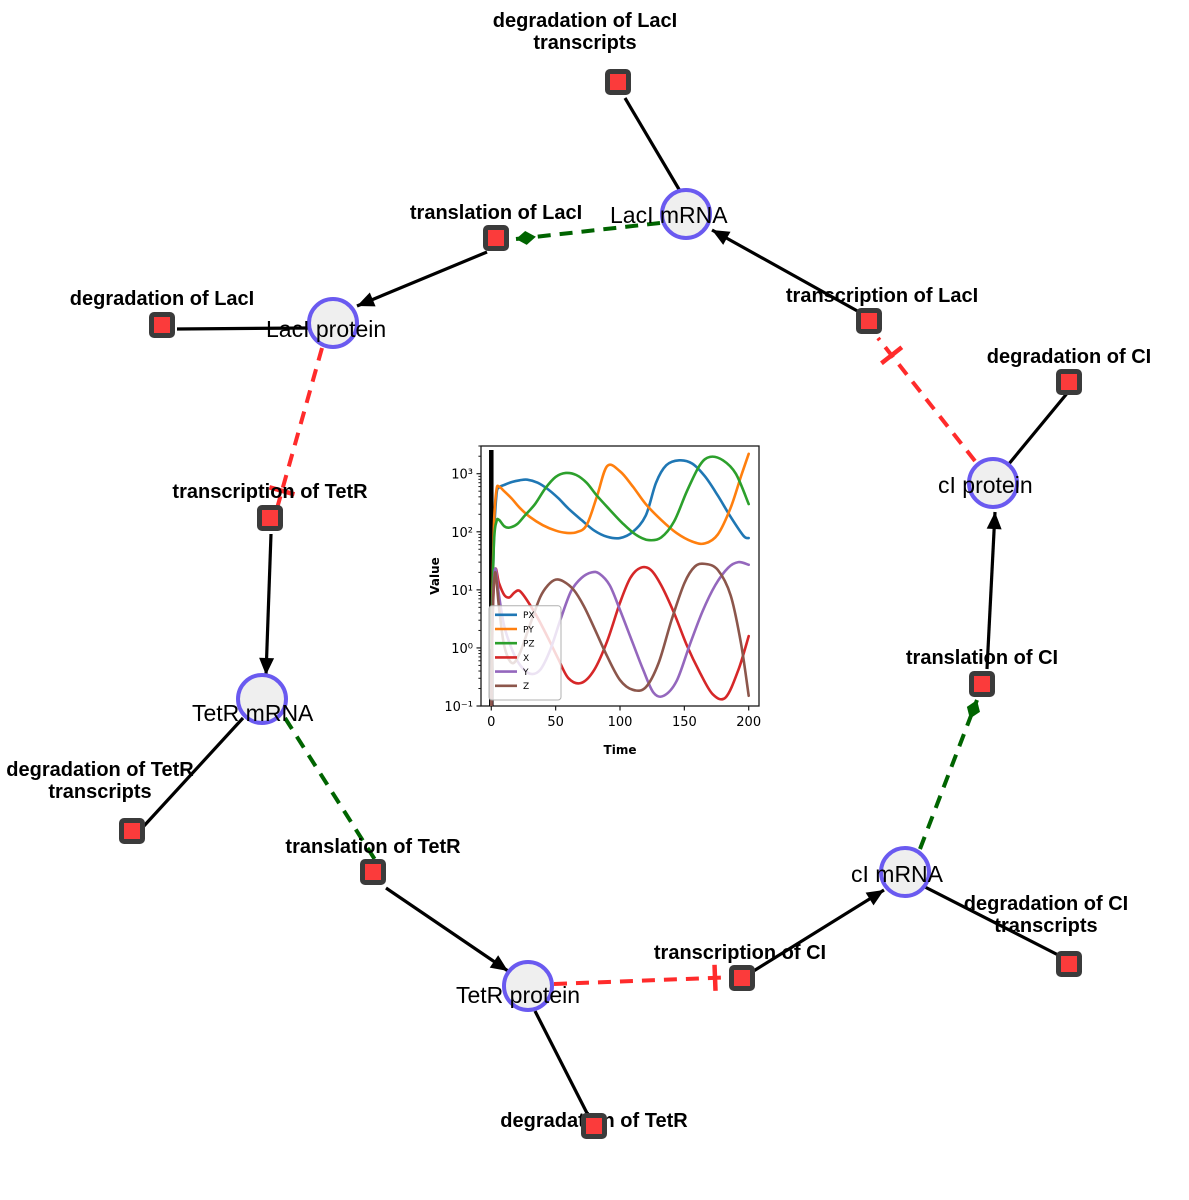 The image size is (1189, 1200). Describe the element at coordinates (526, 687) in the screenshot. I see `svg-text: Z` at that location.